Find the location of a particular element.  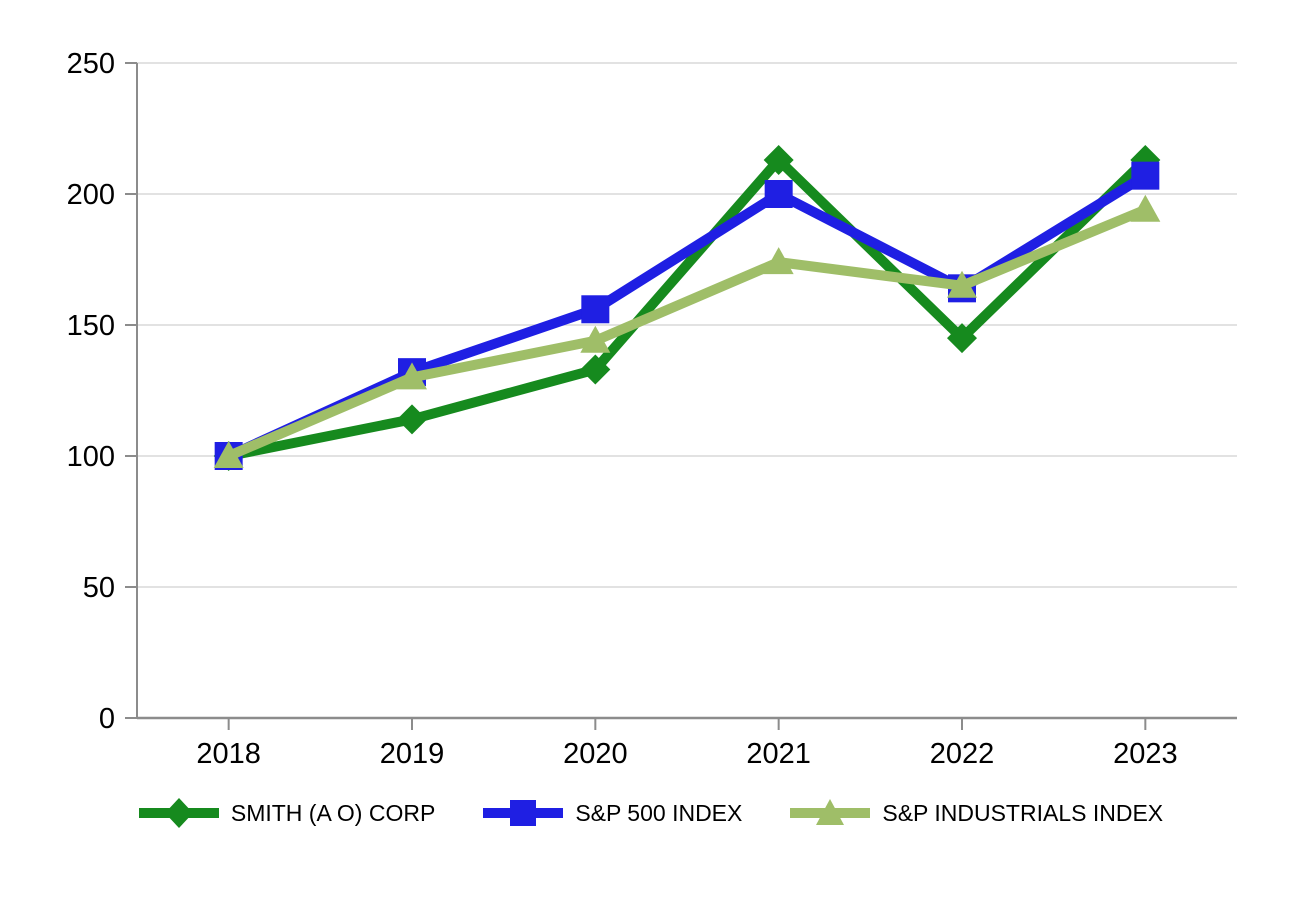

legend-swatch-square-icon is located at coordinates (523, 813).